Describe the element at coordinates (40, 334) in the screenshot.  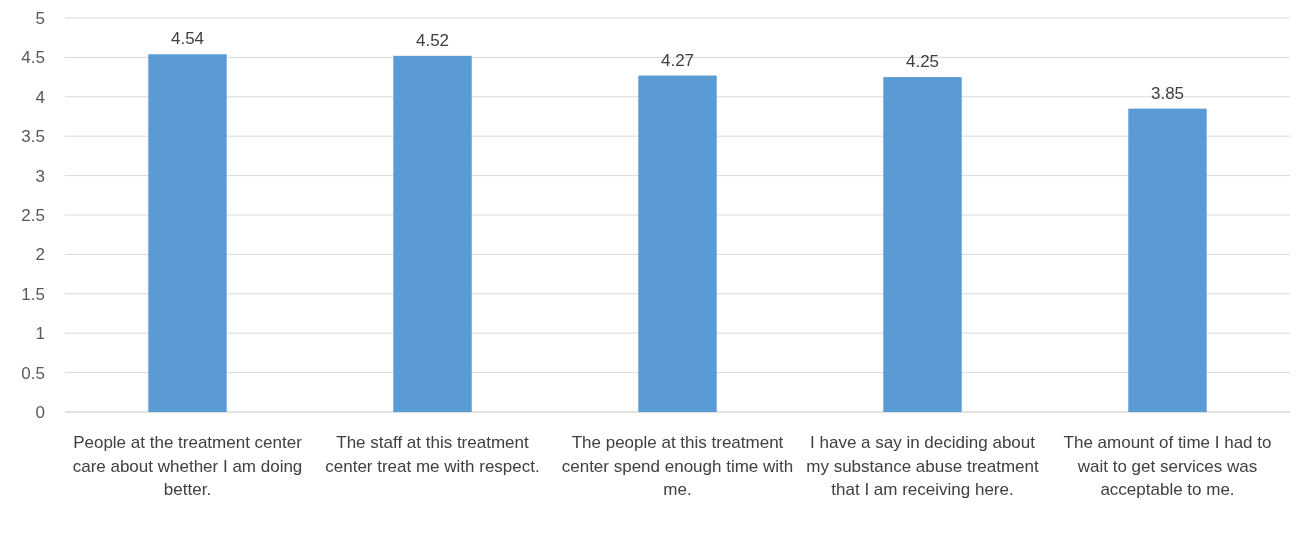
I see `y-tick-label: 1` at that location.